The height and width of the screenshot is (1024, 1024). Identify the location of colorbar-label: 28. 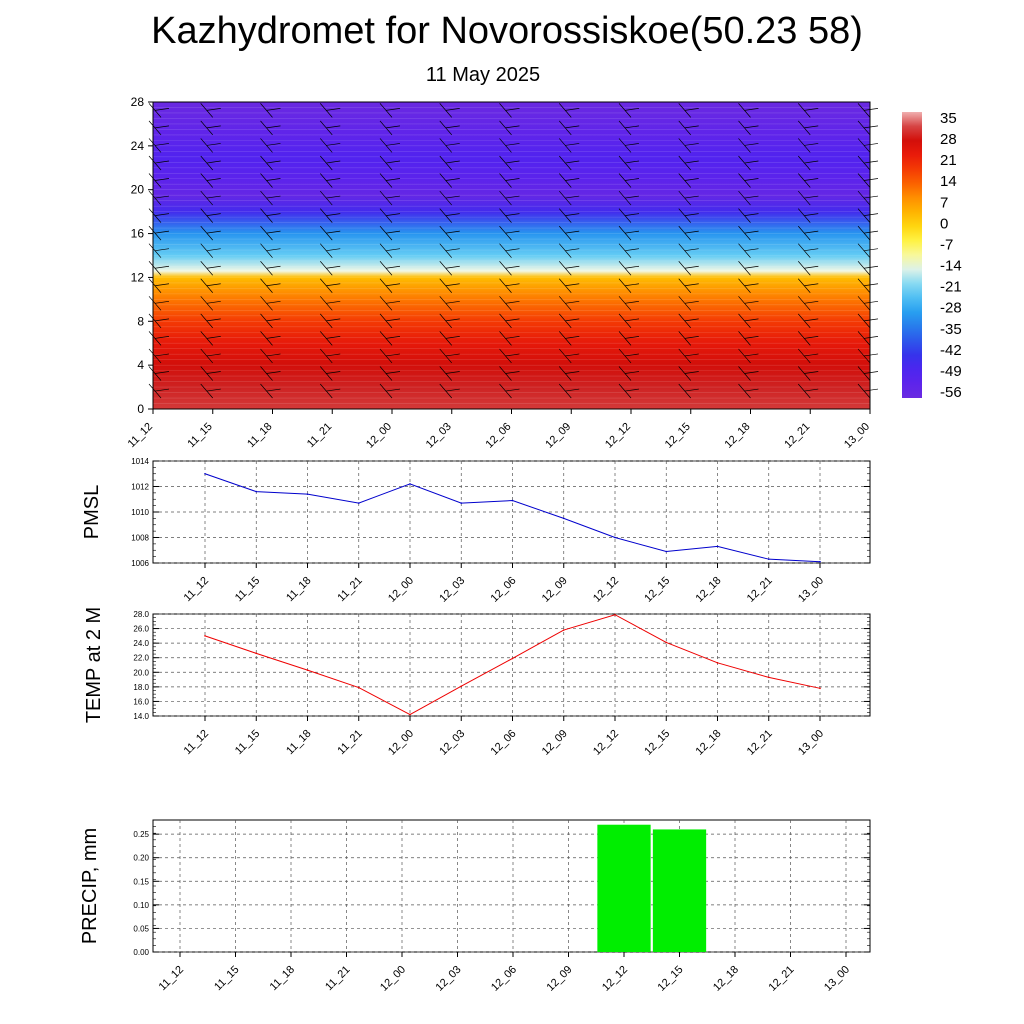
(948, 139).